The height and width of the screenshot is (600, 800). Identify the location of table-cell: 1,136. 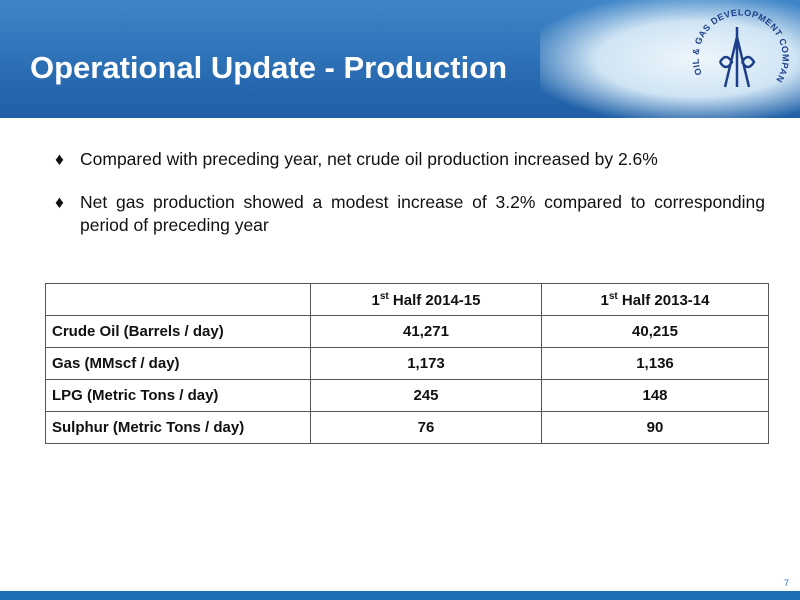
(655, 363).